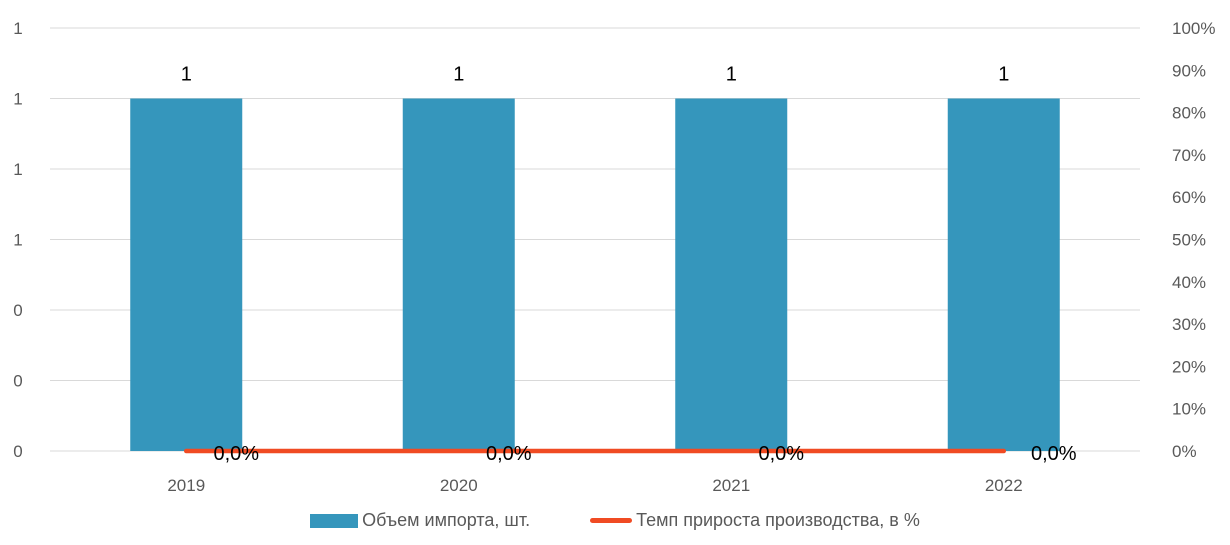  I want to click on legend-item-line-series: Темп прироста производства, в %, so click(755, 520).